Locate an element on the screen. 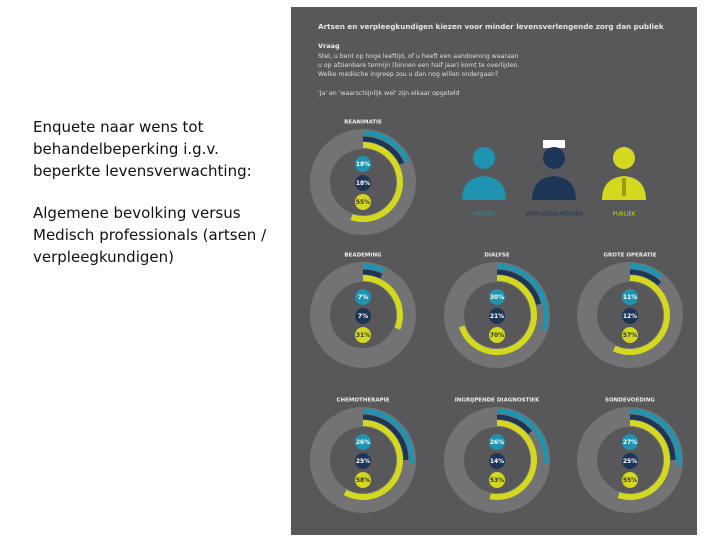 The height and width of the screenshot is (540, 720). value-label: 12% is located at coordinates (630, 316).